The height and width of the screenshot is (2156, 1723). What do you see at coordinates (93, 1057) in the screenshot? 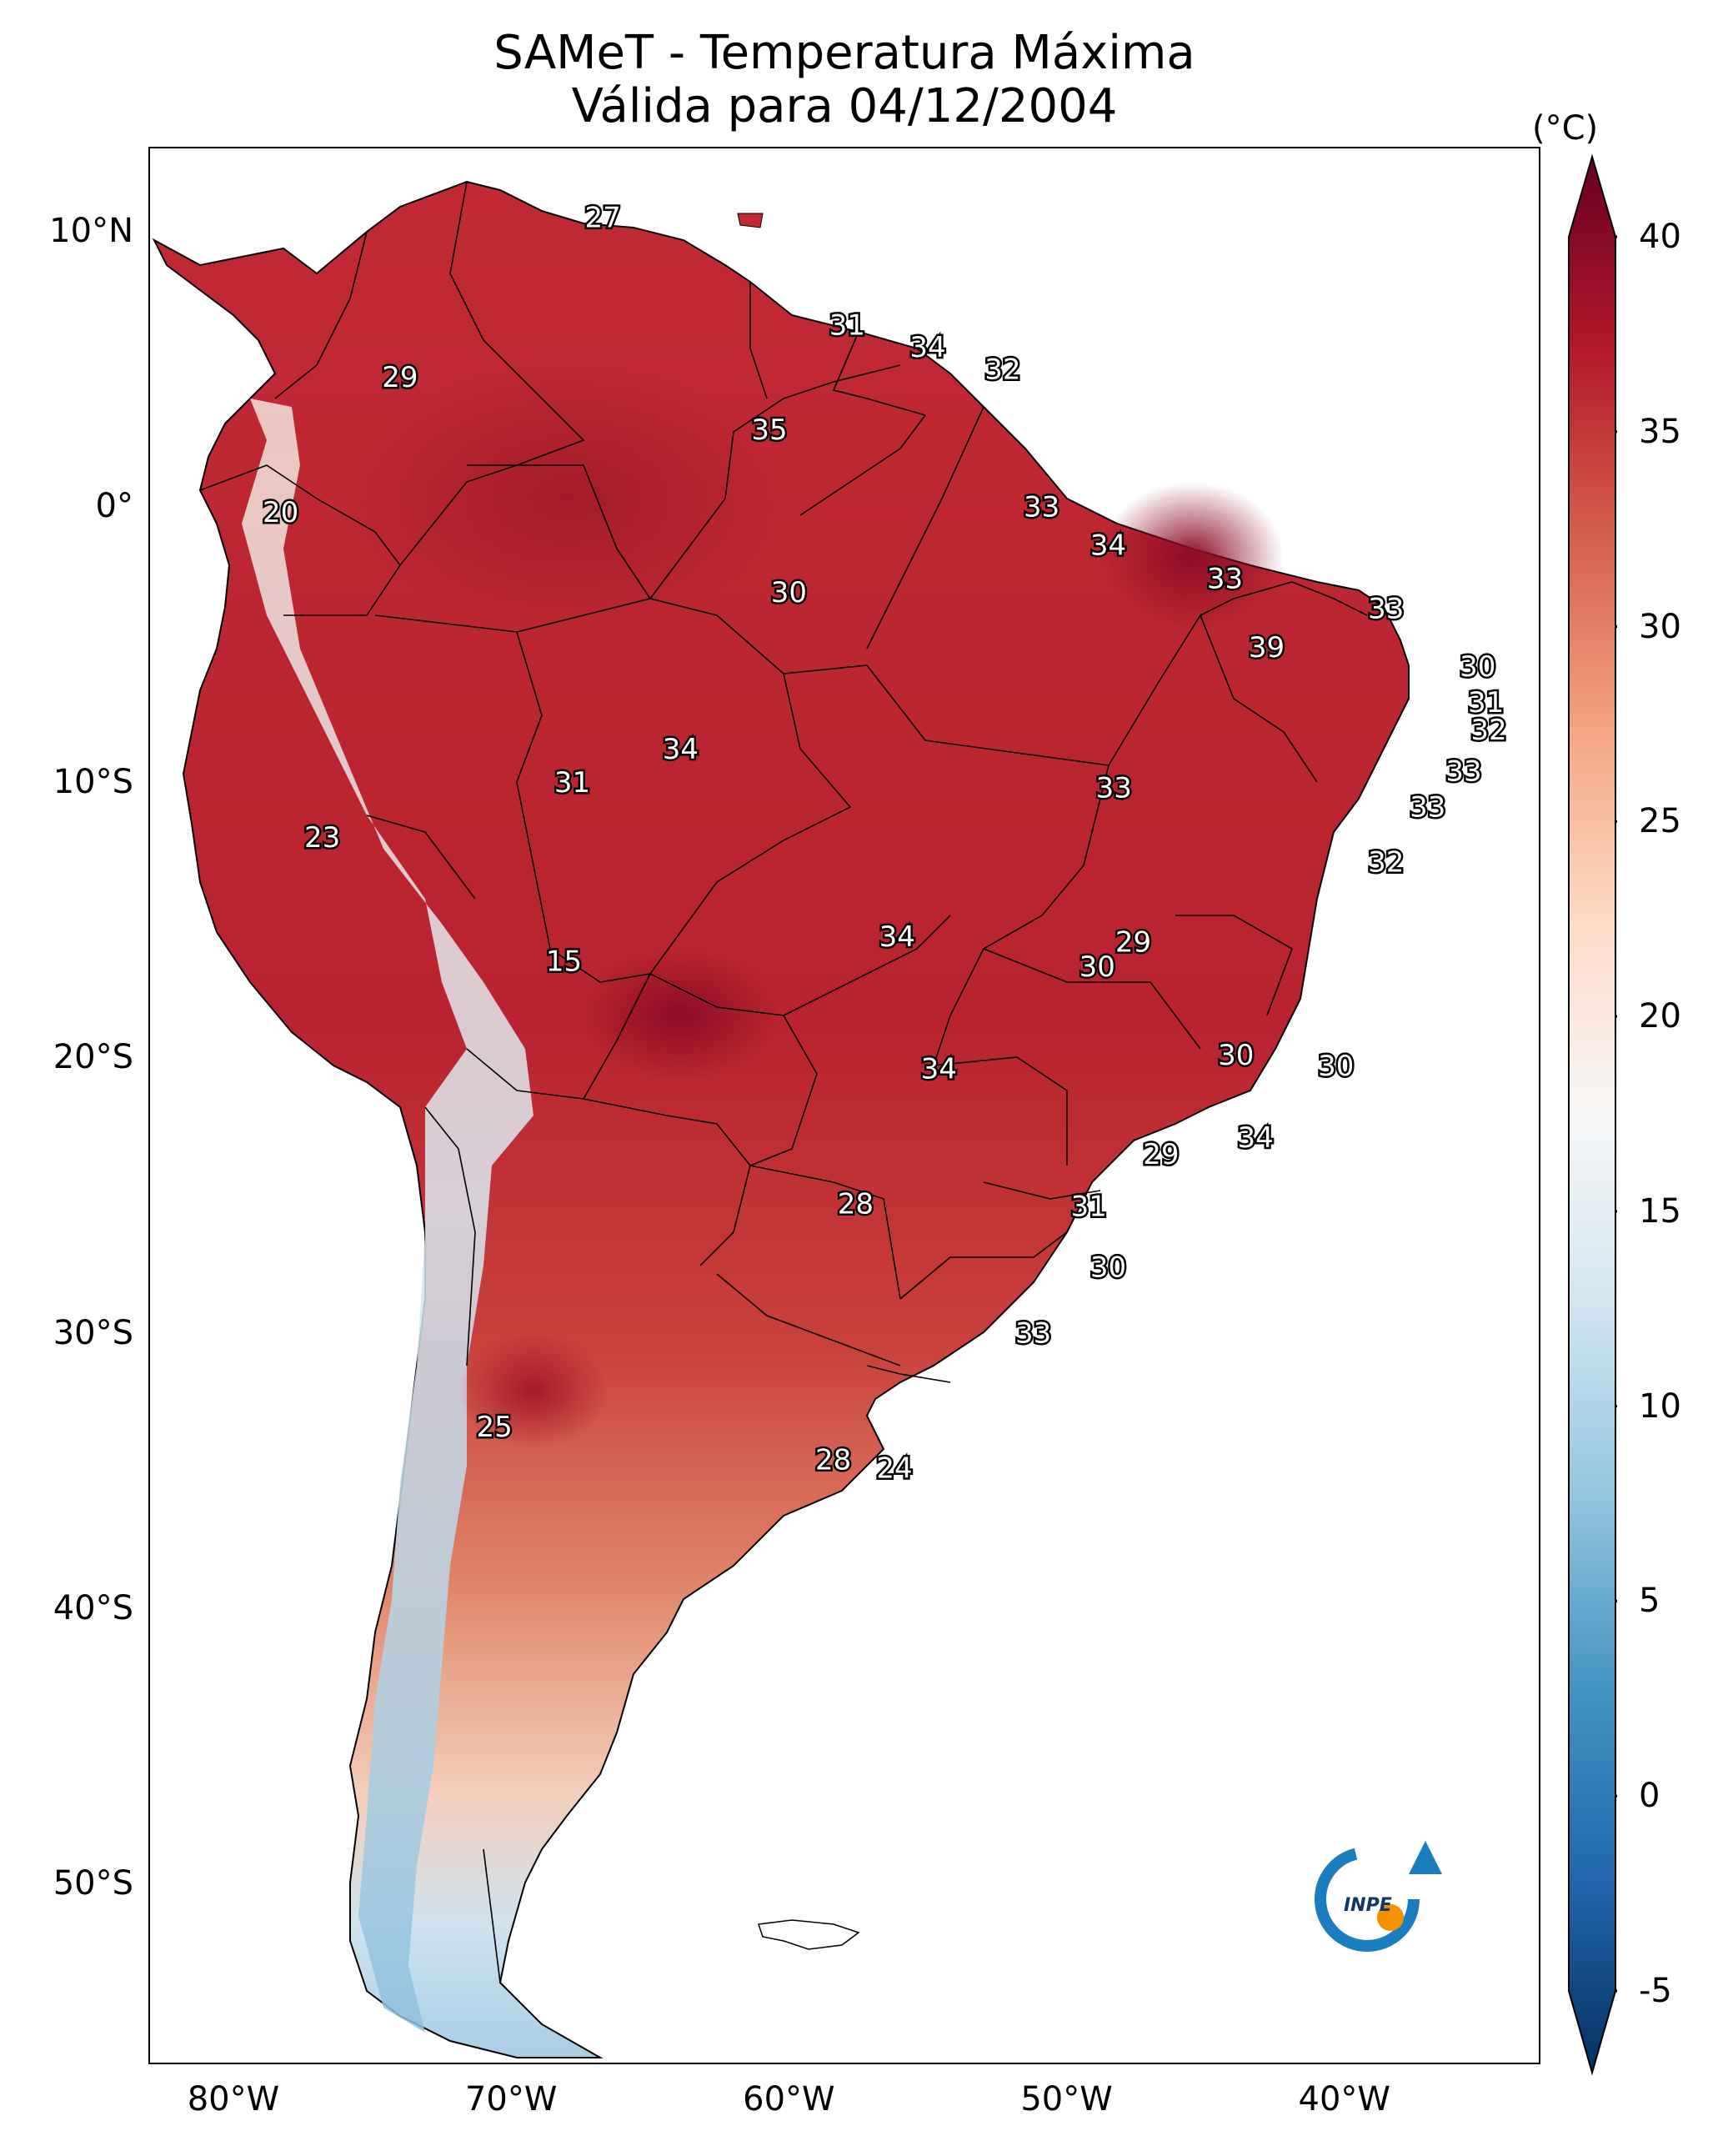
I see `latitude-tick-label: 20°S` at bounding box center [93, 1057].